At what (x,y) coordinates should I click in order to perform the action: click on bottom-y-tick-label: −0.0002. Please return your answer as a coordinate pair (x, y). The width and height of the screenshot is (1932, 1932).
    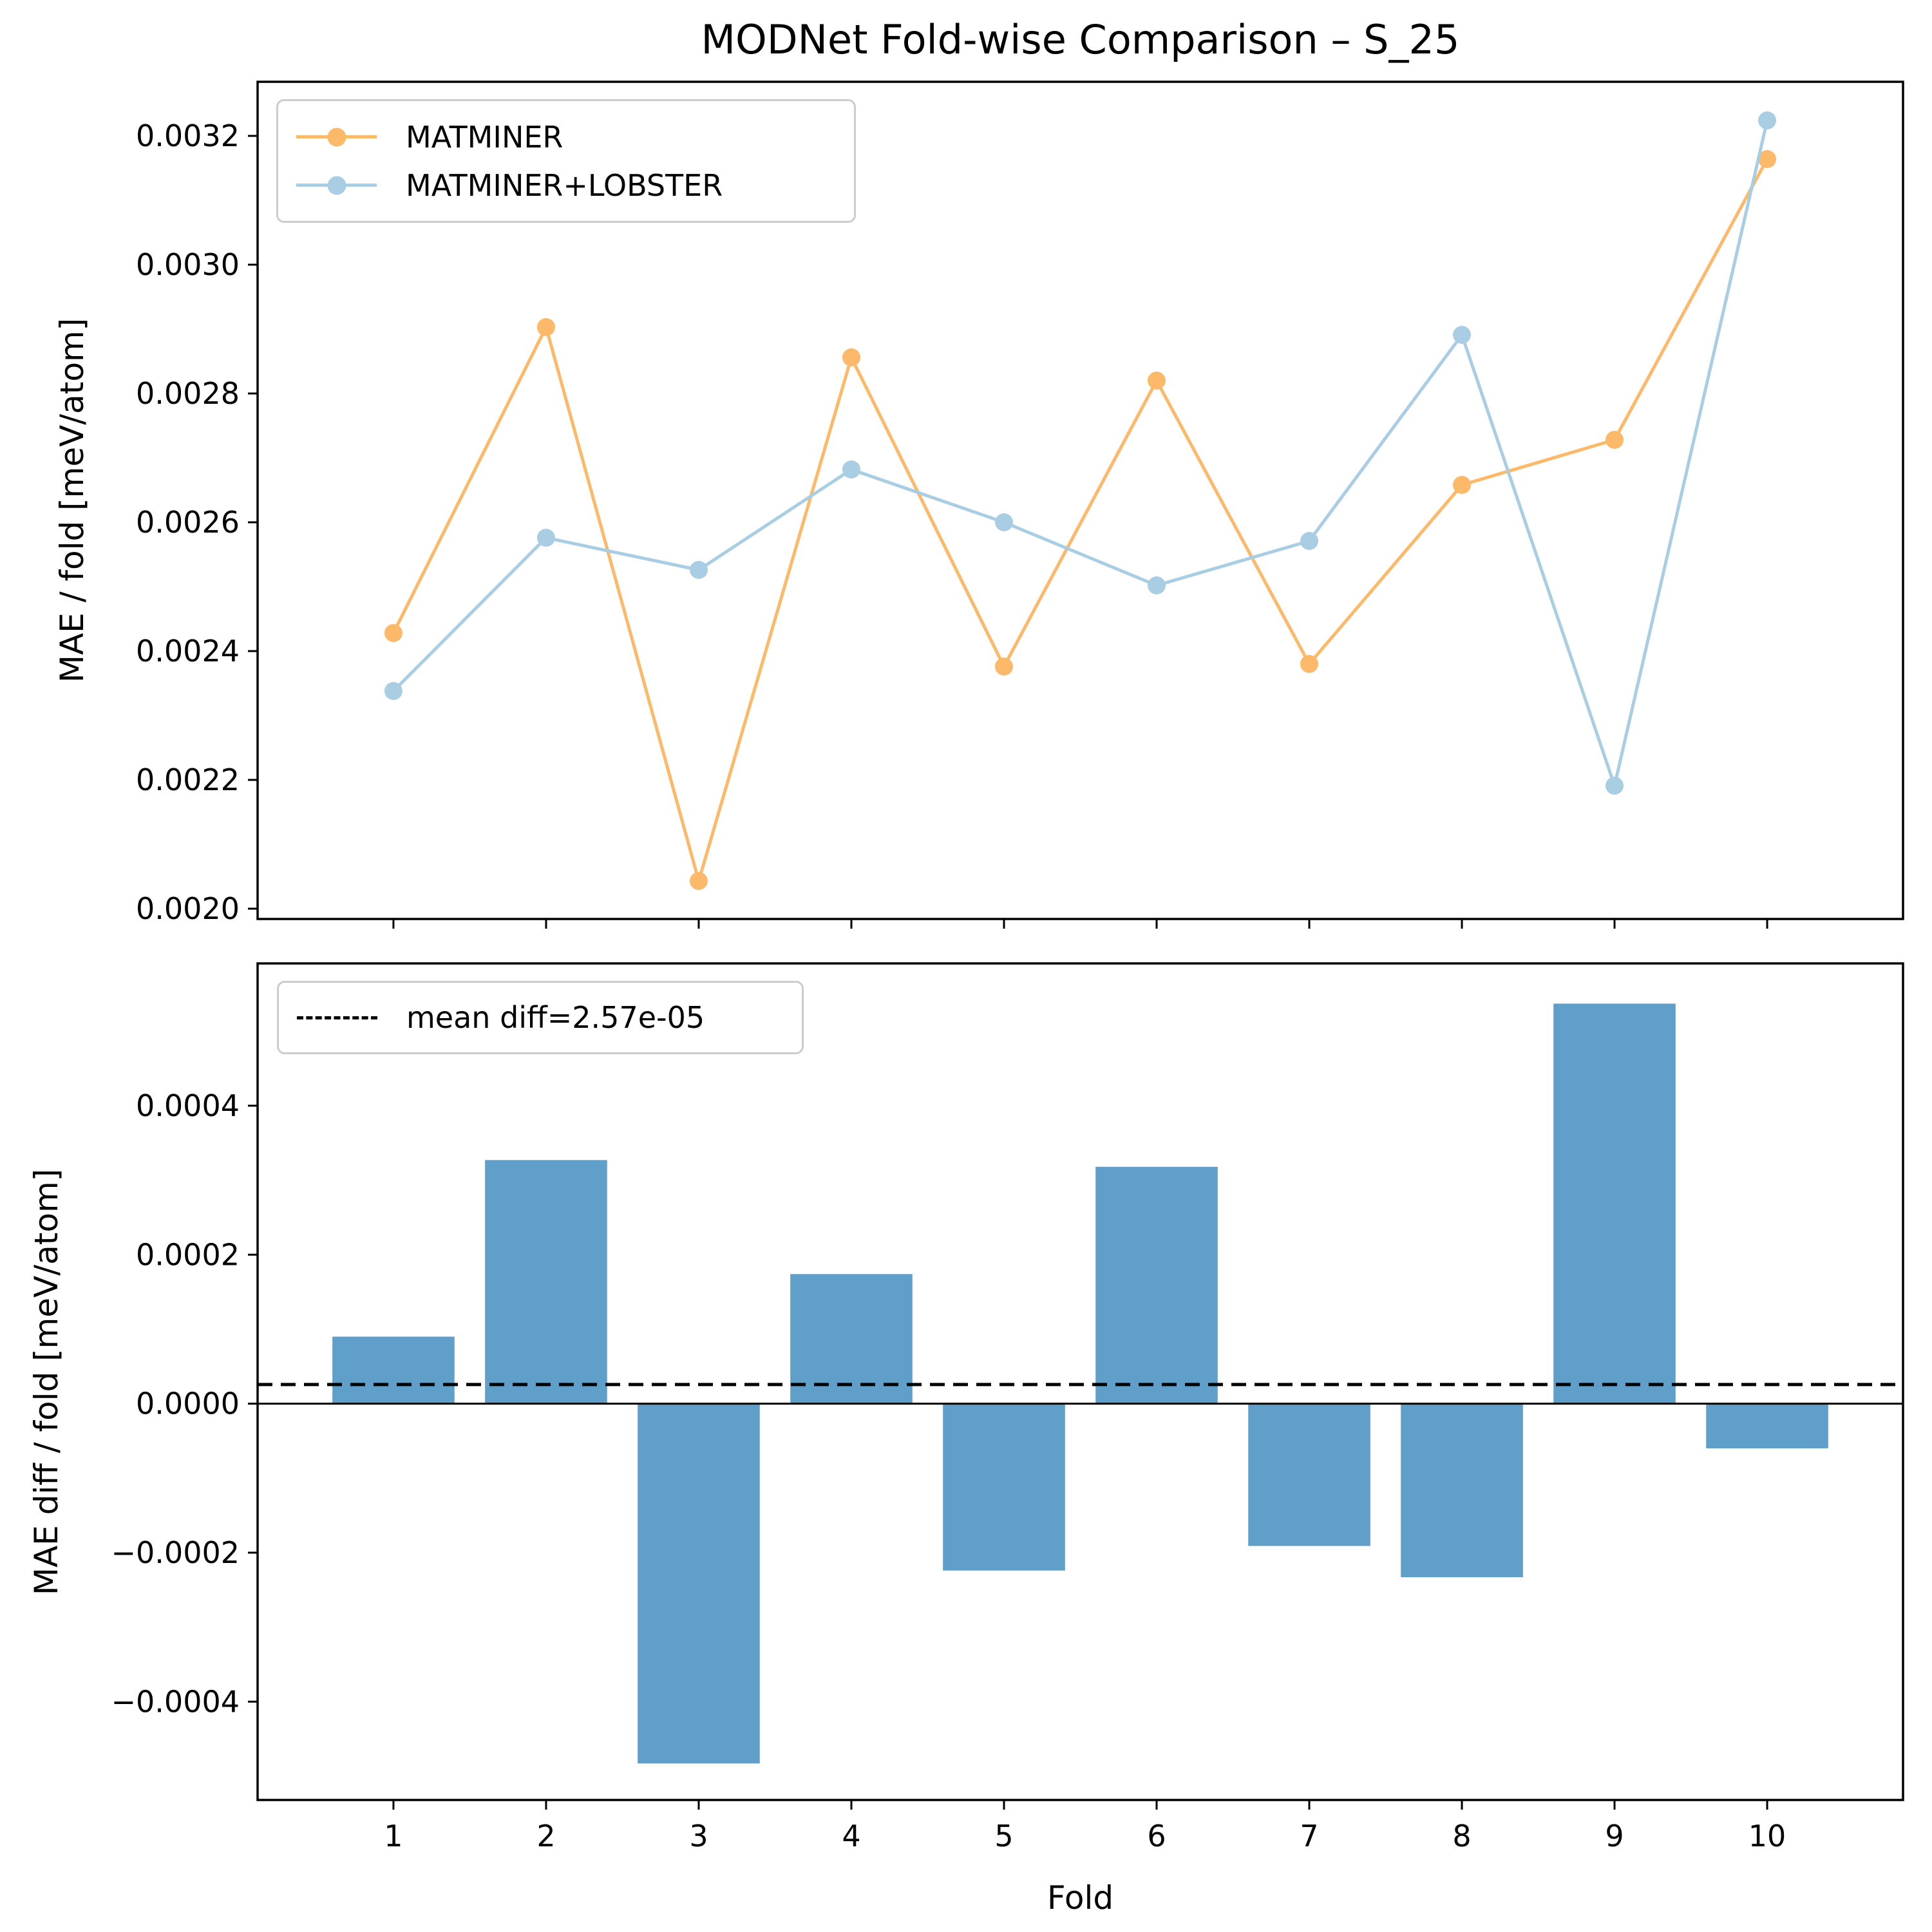
    Looking at the image, I should click on (175, 1552).